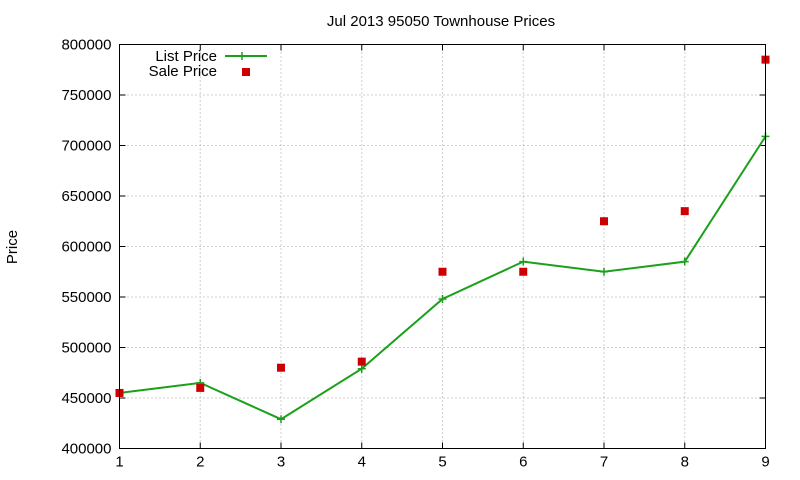 This screenshot has width=800, height=480. What do you see at coordinates (86, 398) in the screenshot?
I see `y-tick-label: 450000` at bounding box center [86, 398].